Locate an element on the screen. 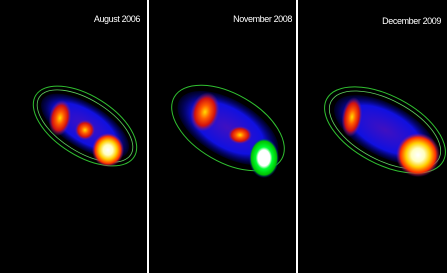  panel-label: August 2006 is located at coordinates (117, 19).